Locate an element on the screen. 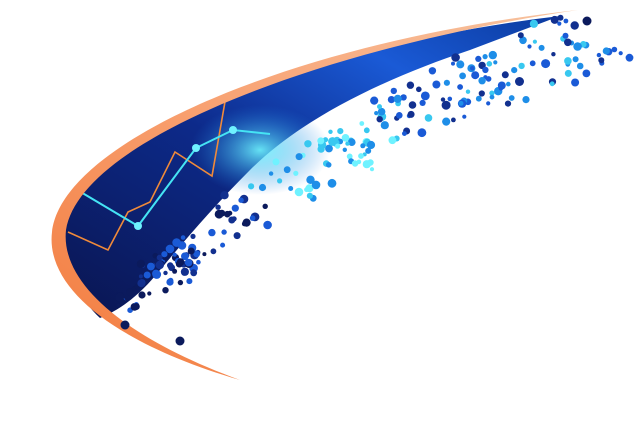 The height and width of the screenshot is (426, 639). orange-trend-line is located at coordinates (147, 173).